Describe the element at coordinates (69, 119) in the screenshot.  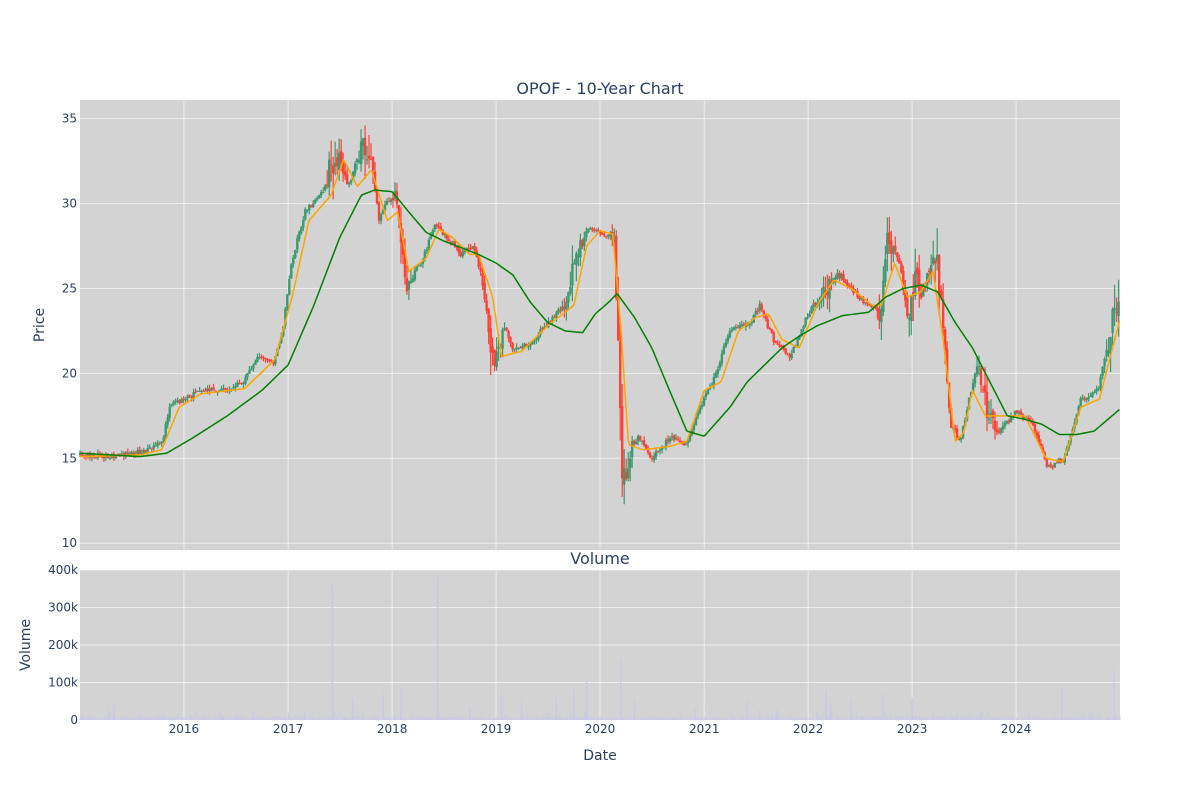
I see `price-y-tick-label: 35` at that location.